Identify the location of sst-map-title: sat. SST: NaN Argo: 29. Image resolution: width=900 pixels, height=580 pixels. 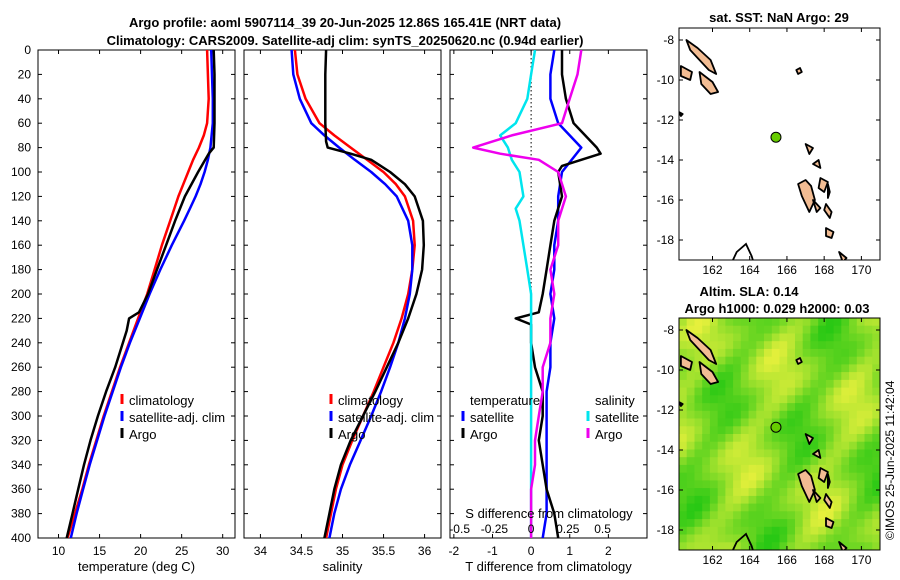
(779, 17).